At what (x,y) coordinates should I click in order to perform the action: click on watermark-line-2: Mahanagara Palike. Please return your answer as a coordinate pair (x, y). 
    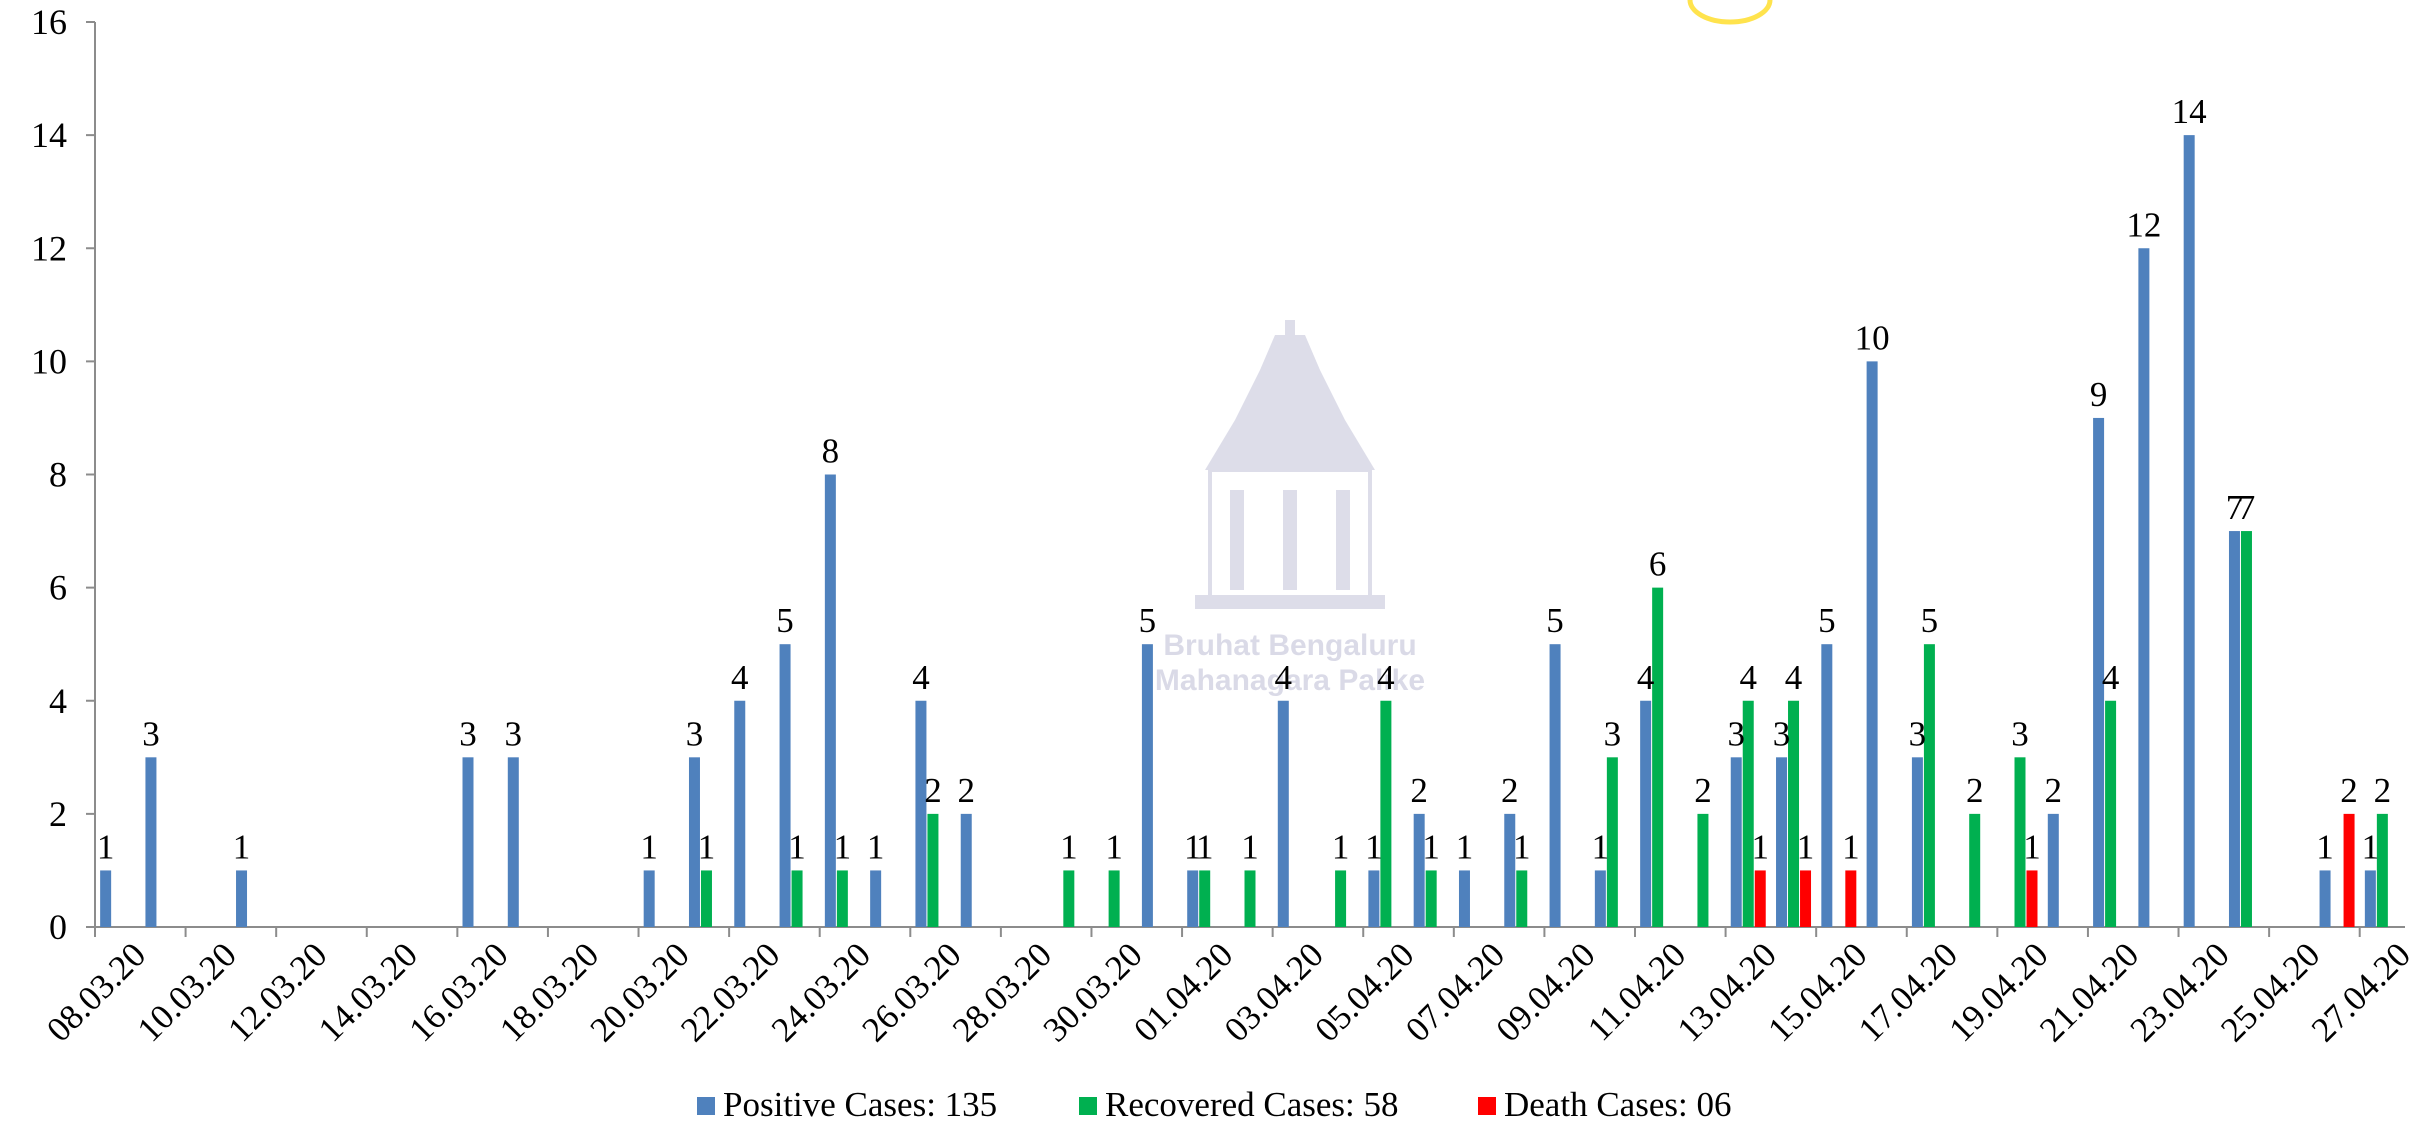
    Looking at the image, I should click on (1290, 680).